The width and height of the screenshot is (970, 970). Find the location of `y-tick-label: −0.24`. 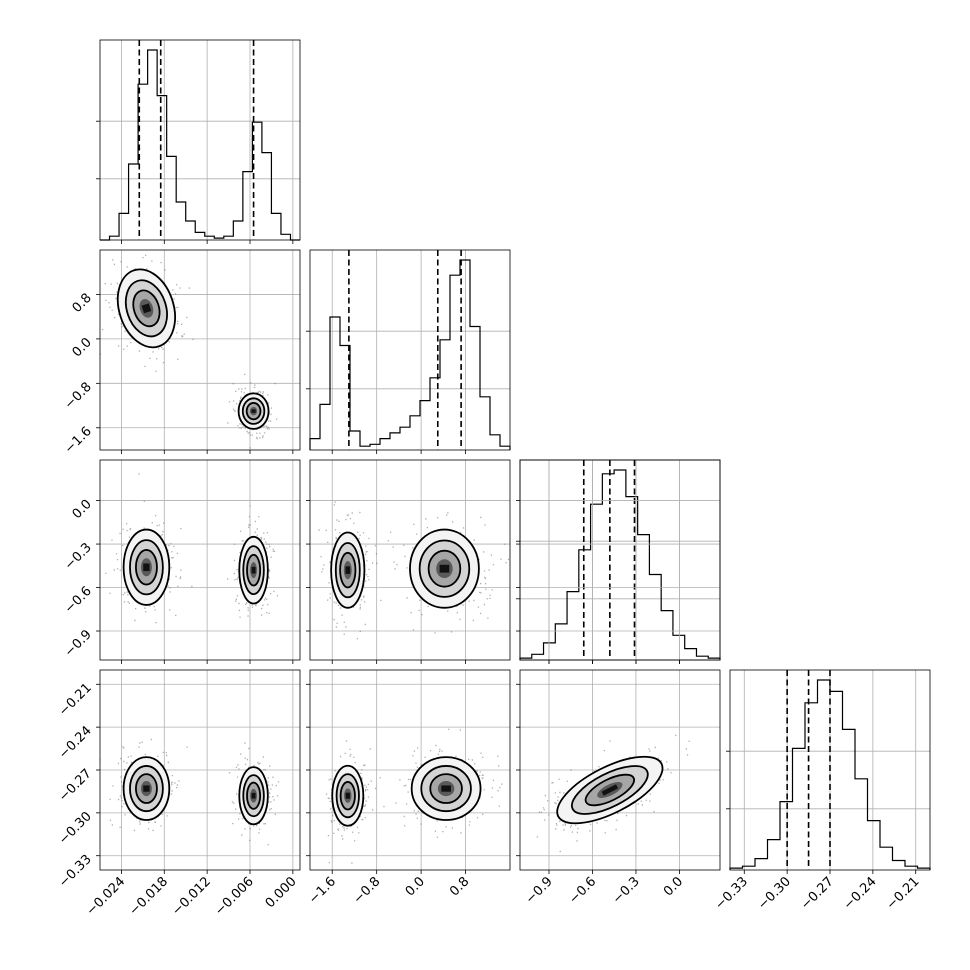

y-tick-label: −0.24 is located at coordinates (75, 742).